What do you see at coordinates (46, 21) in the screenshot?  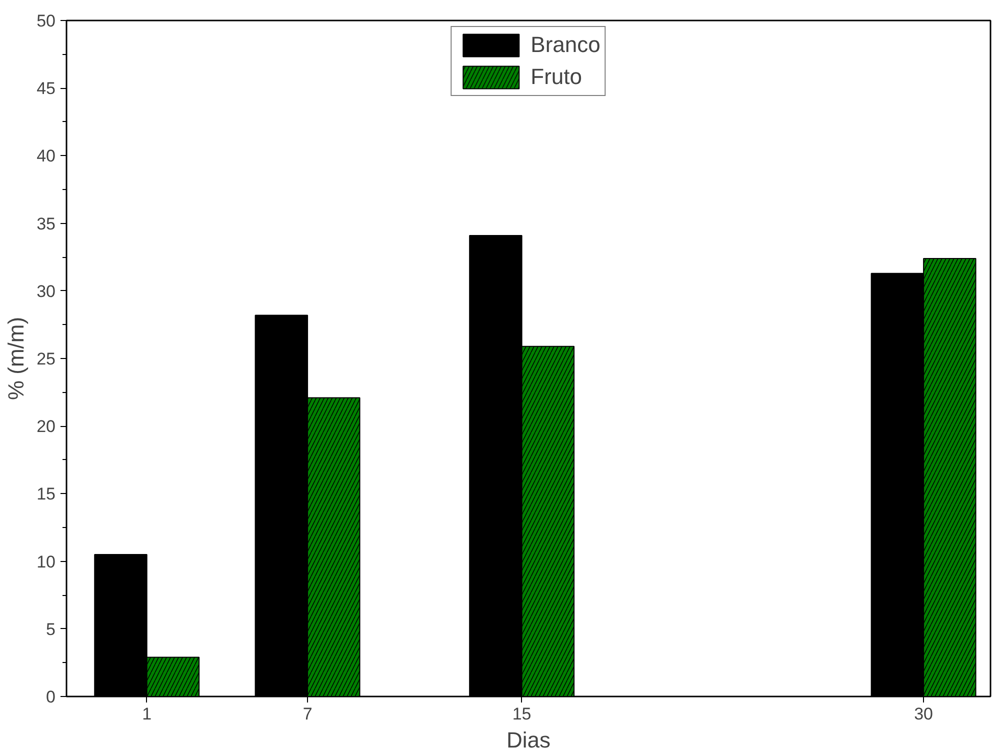 I see `y-tick-label: 50` at bounding box center [46, 21].